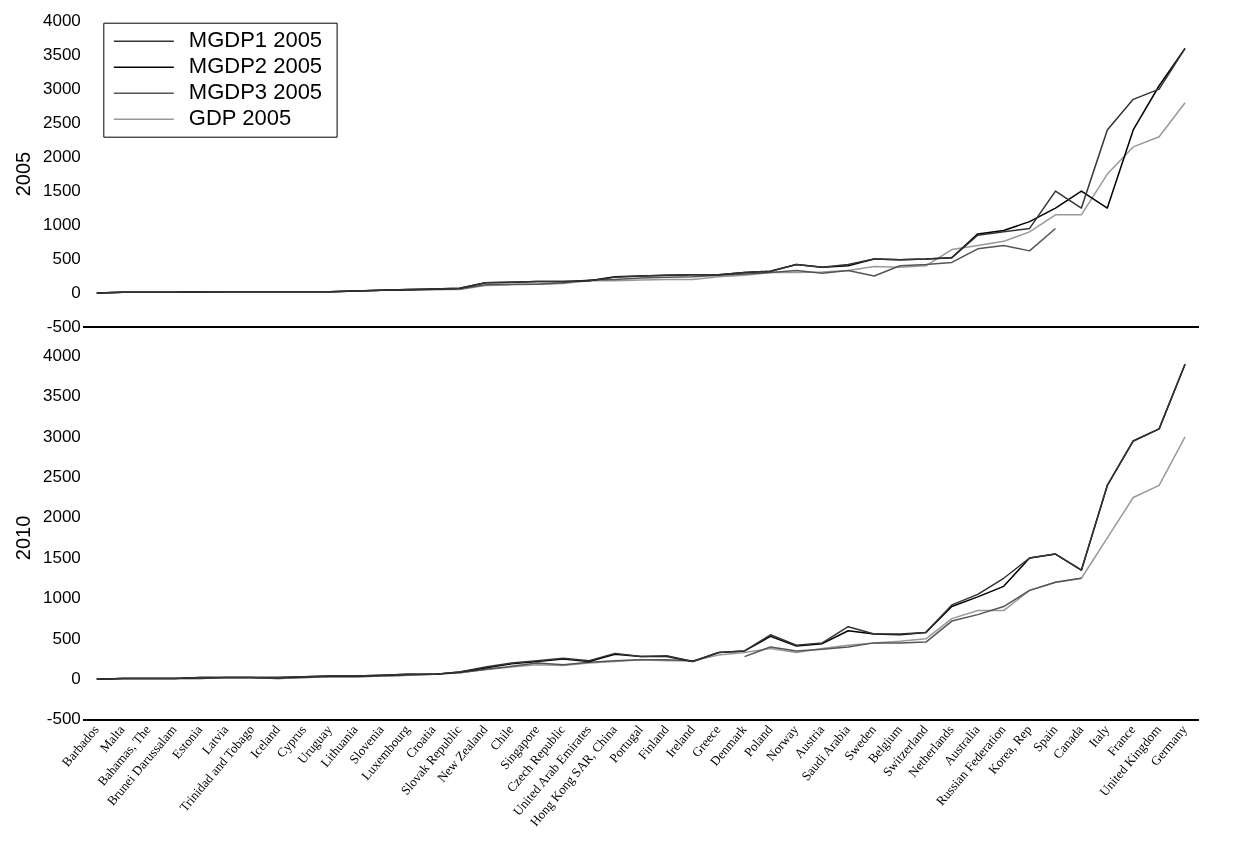 The image size is (1243, 841). I want to click on legend-label: GDP 2005, so click(240, 118).